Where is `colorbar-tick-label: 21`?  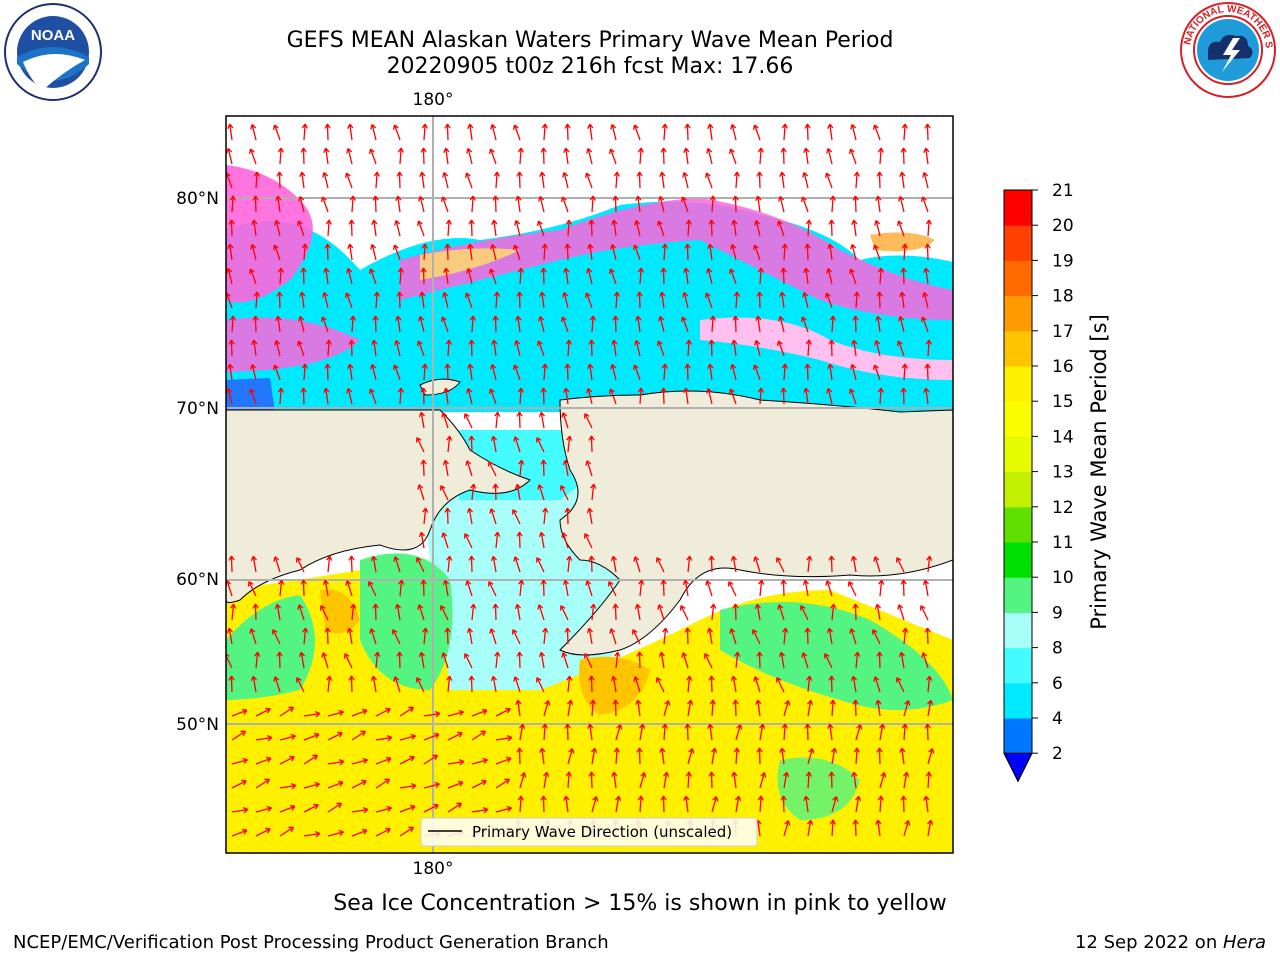 colorbar-tick-label: 21 is located at coordinates (1063, 191).